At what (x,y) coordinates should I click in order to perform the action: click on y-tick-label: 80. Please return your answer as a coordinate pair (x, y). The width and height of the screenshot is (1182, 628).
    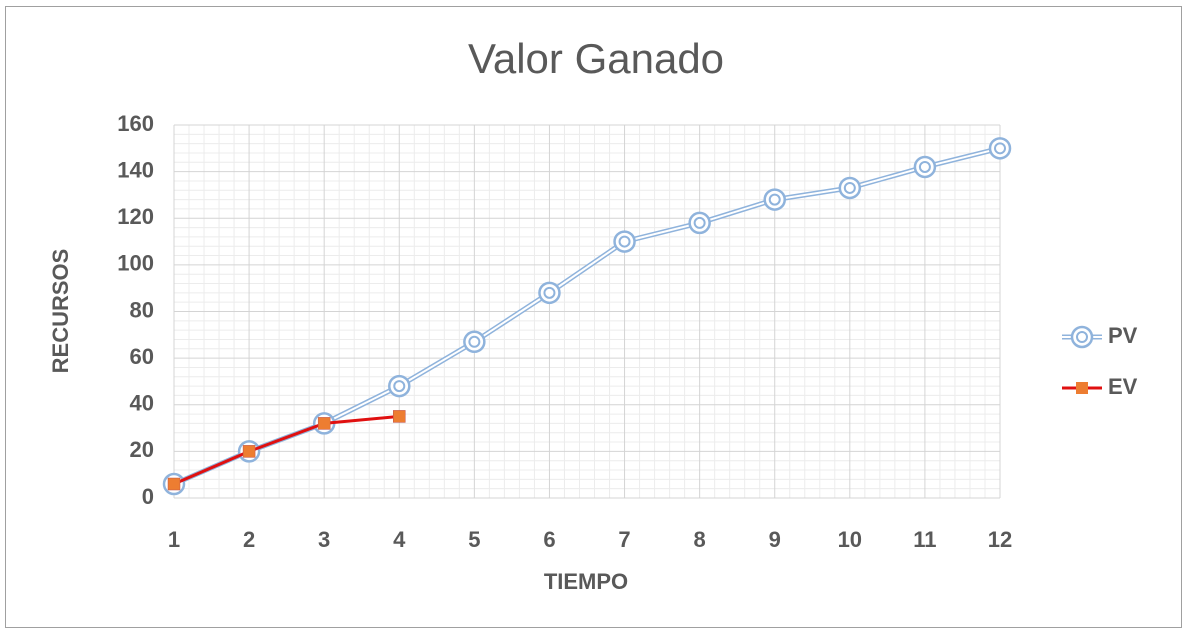
    Looking at the image, I should click on (142, 309).